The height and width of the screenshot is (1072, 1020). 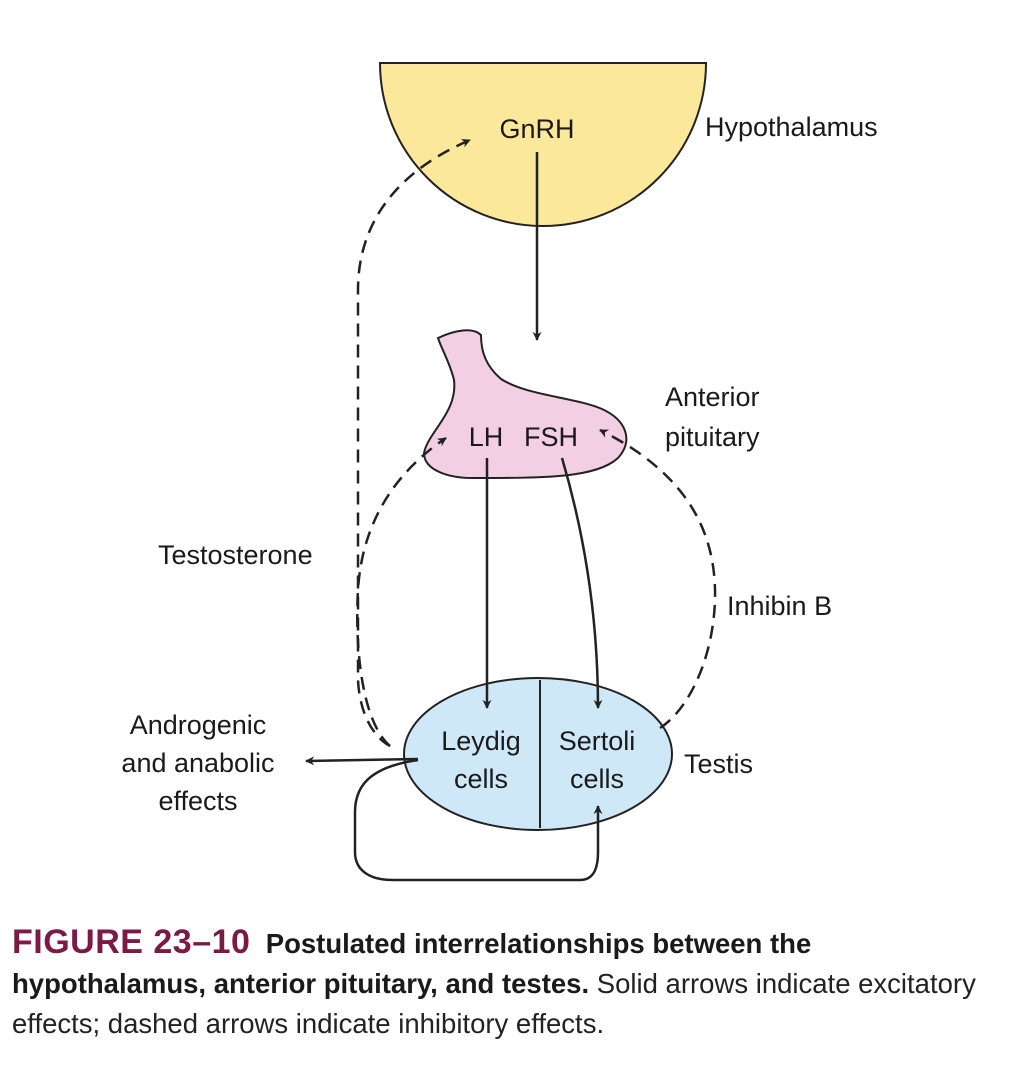 I want to click on sertoli-label: Sertoli, so click(x=597, y=741).